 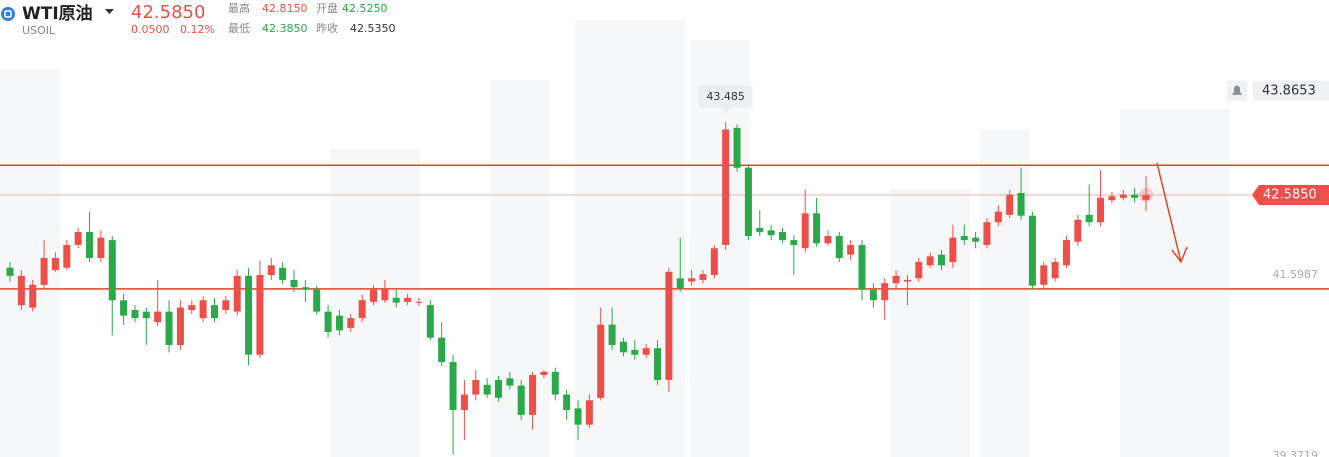 I want to click on peak-label-pointer, so click(x=725, y=110).